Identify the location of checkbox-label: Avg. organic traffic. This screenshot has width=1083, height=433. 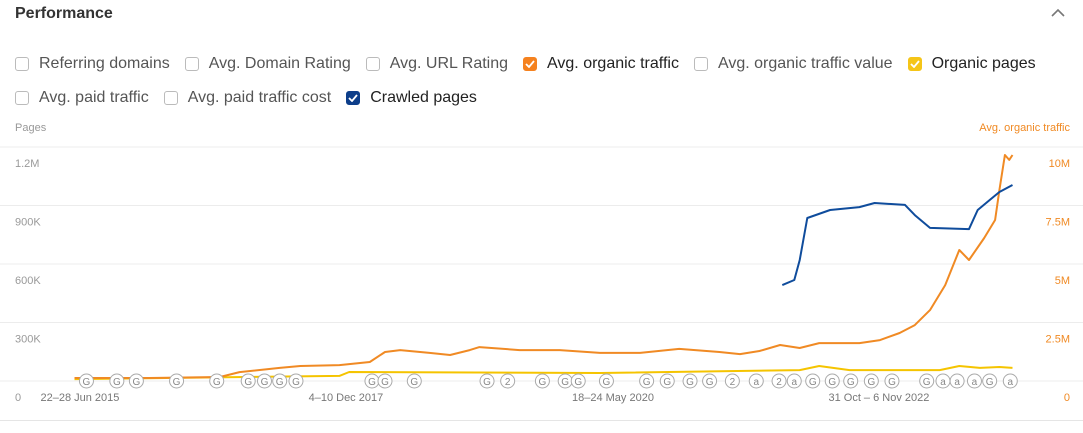
(613, 63).